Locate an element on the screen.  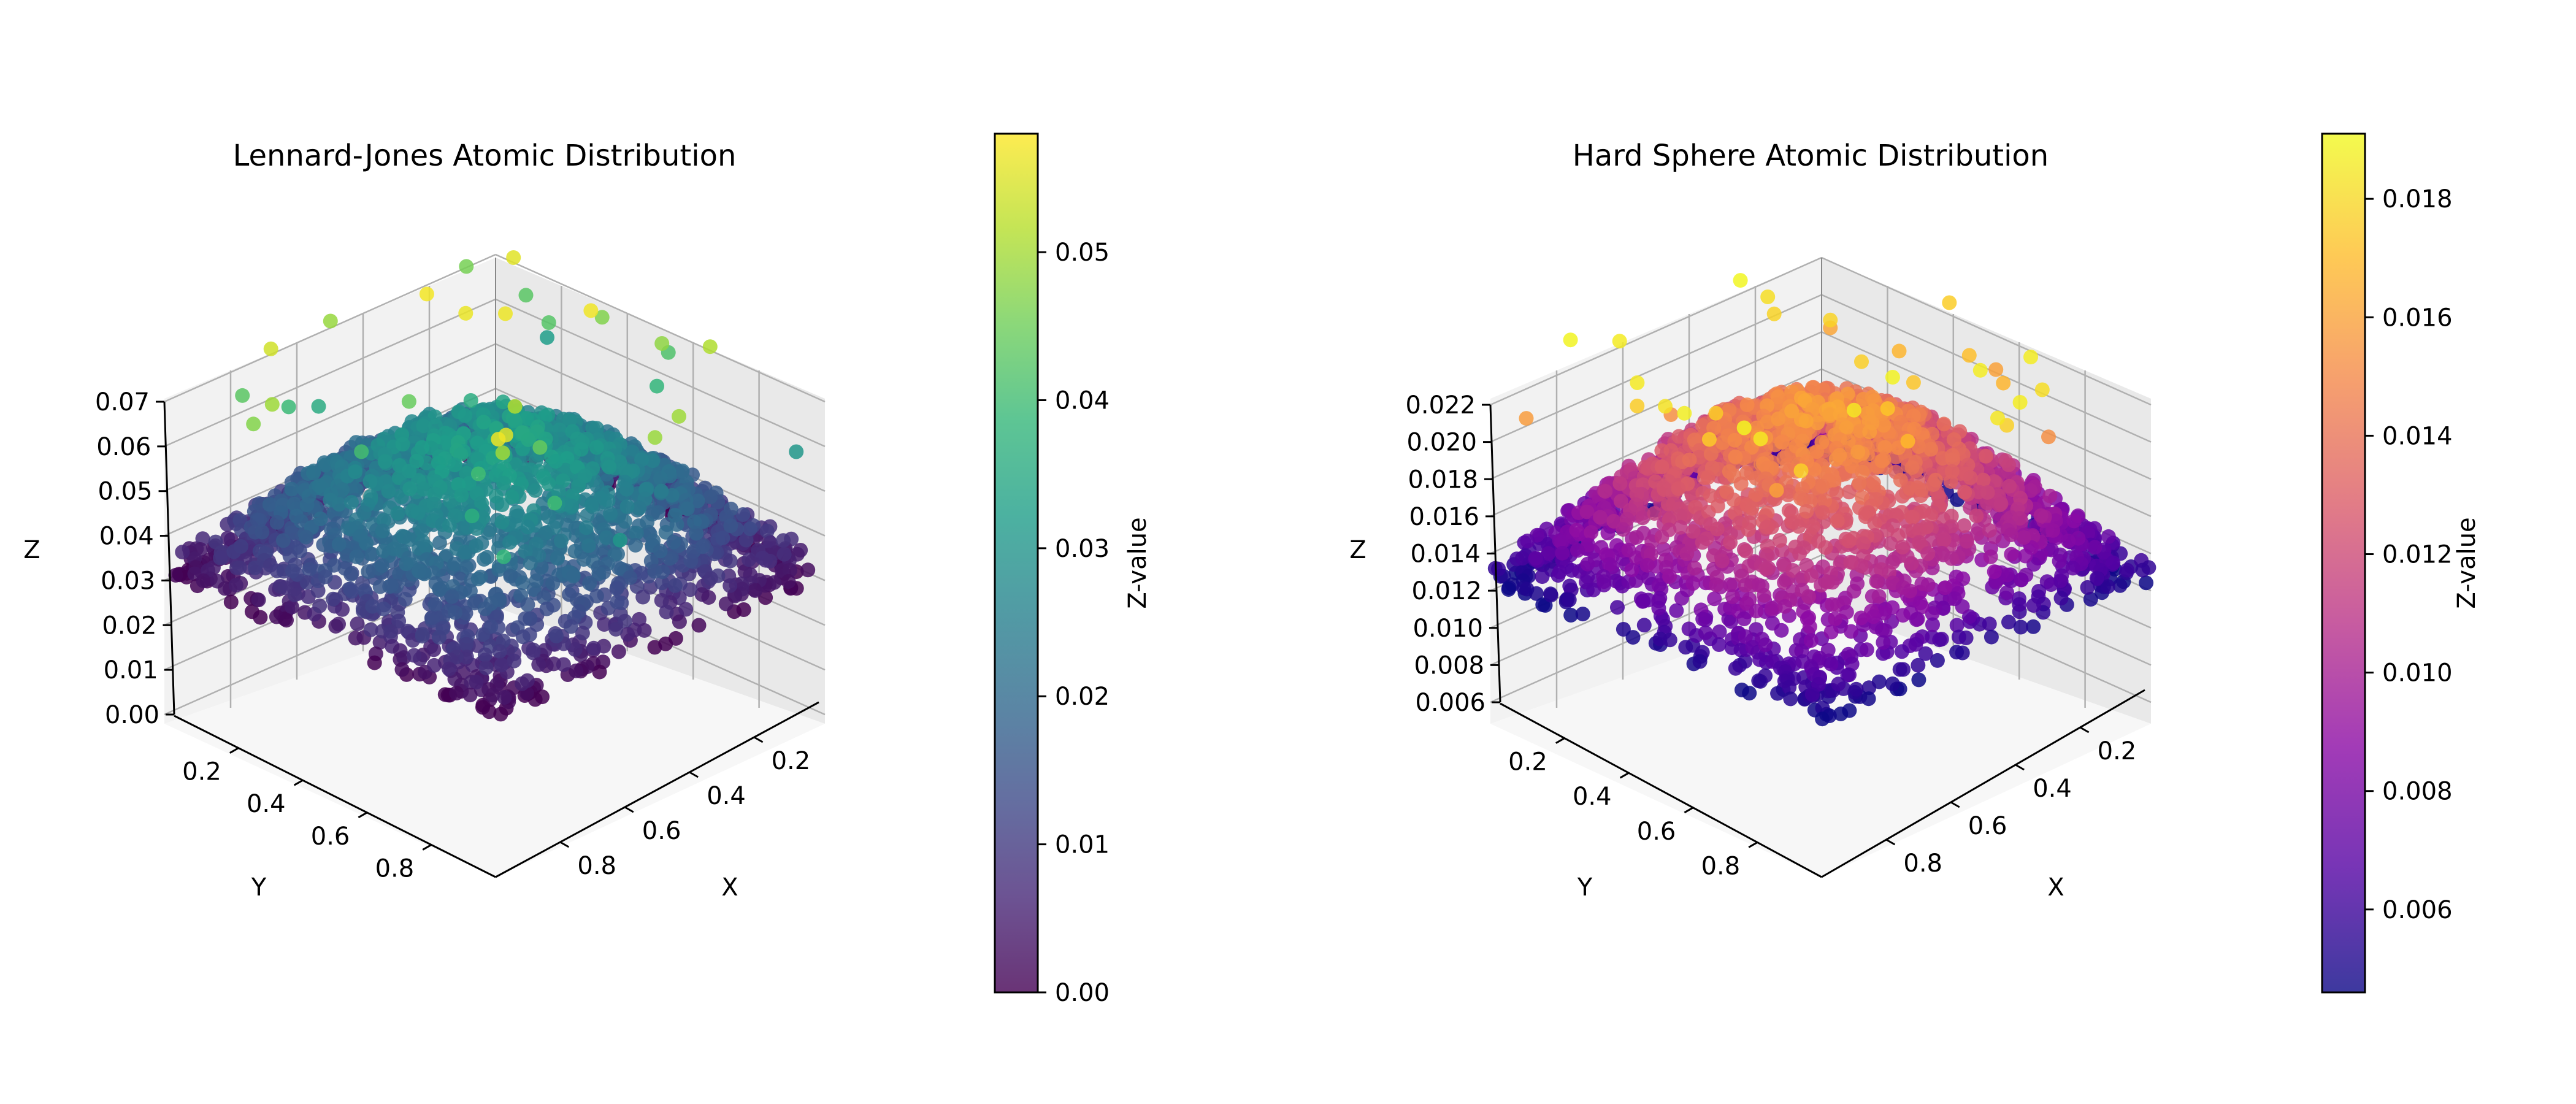
x-axis-label: X is located at coordinates (729, 887).